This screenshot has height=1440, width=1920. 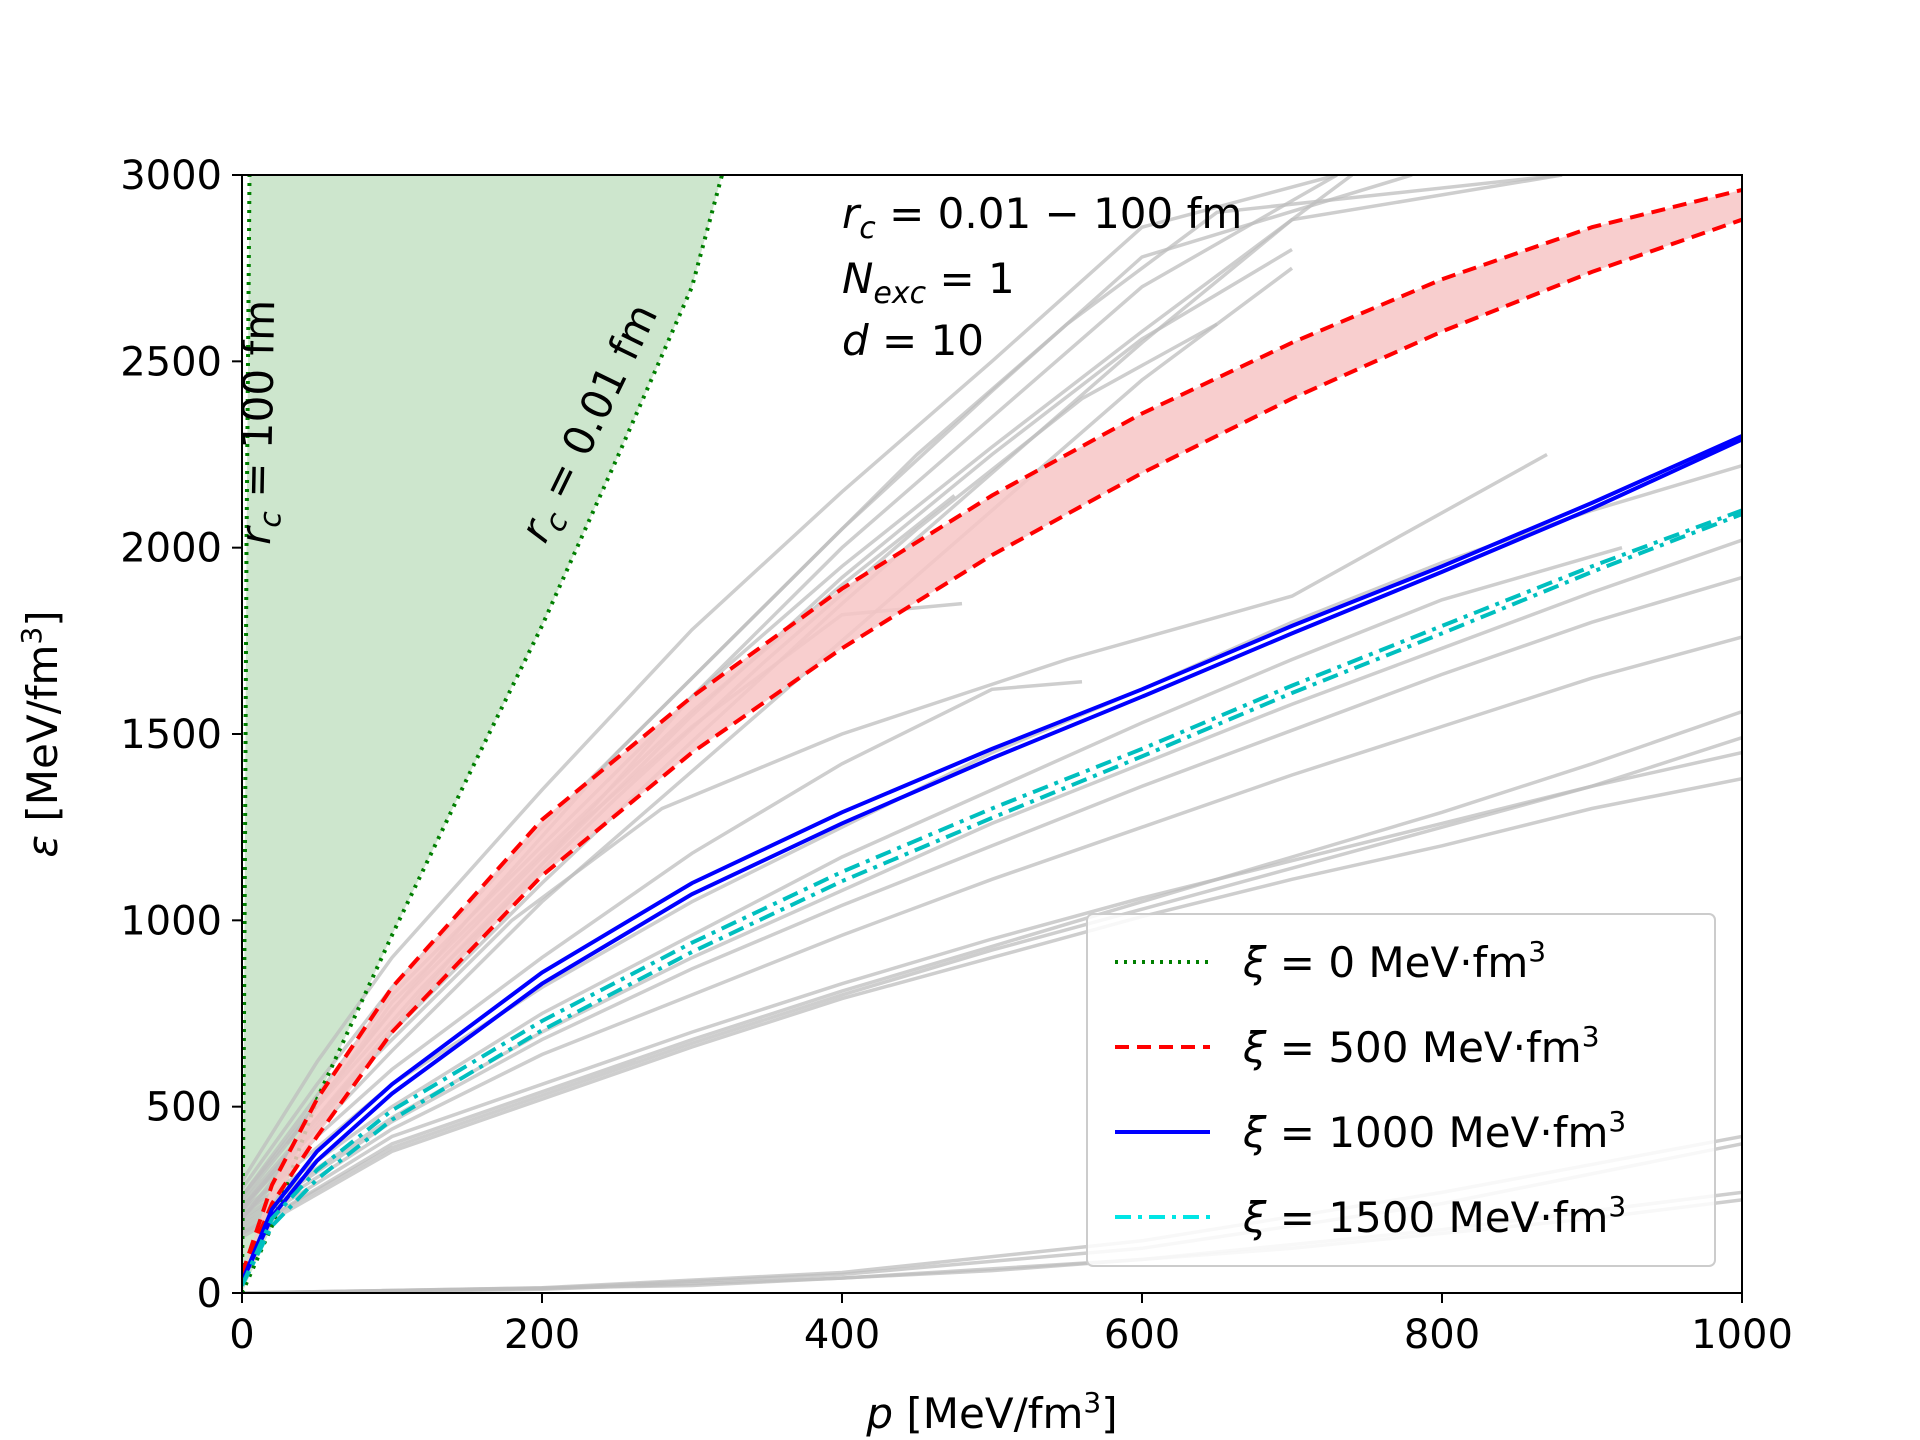 I want to click on legend-box, so click(x=1401, y=1090).